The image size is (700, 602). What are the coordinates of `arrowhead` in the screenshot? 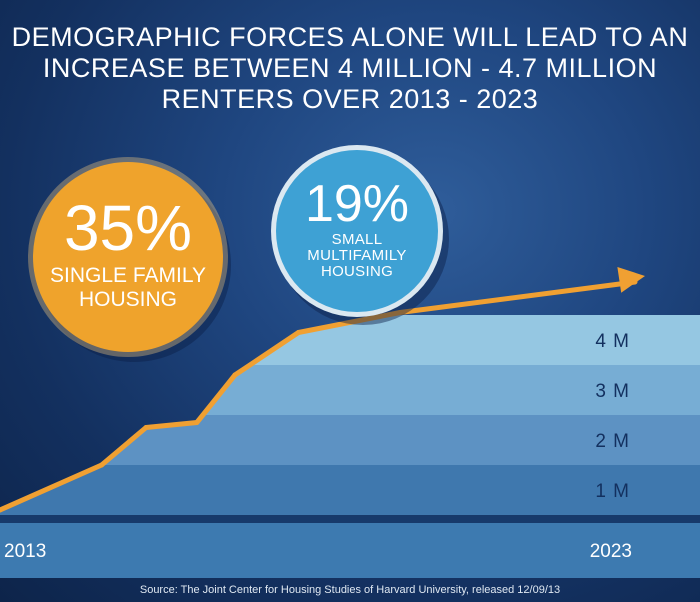 It's located at (631, 279).